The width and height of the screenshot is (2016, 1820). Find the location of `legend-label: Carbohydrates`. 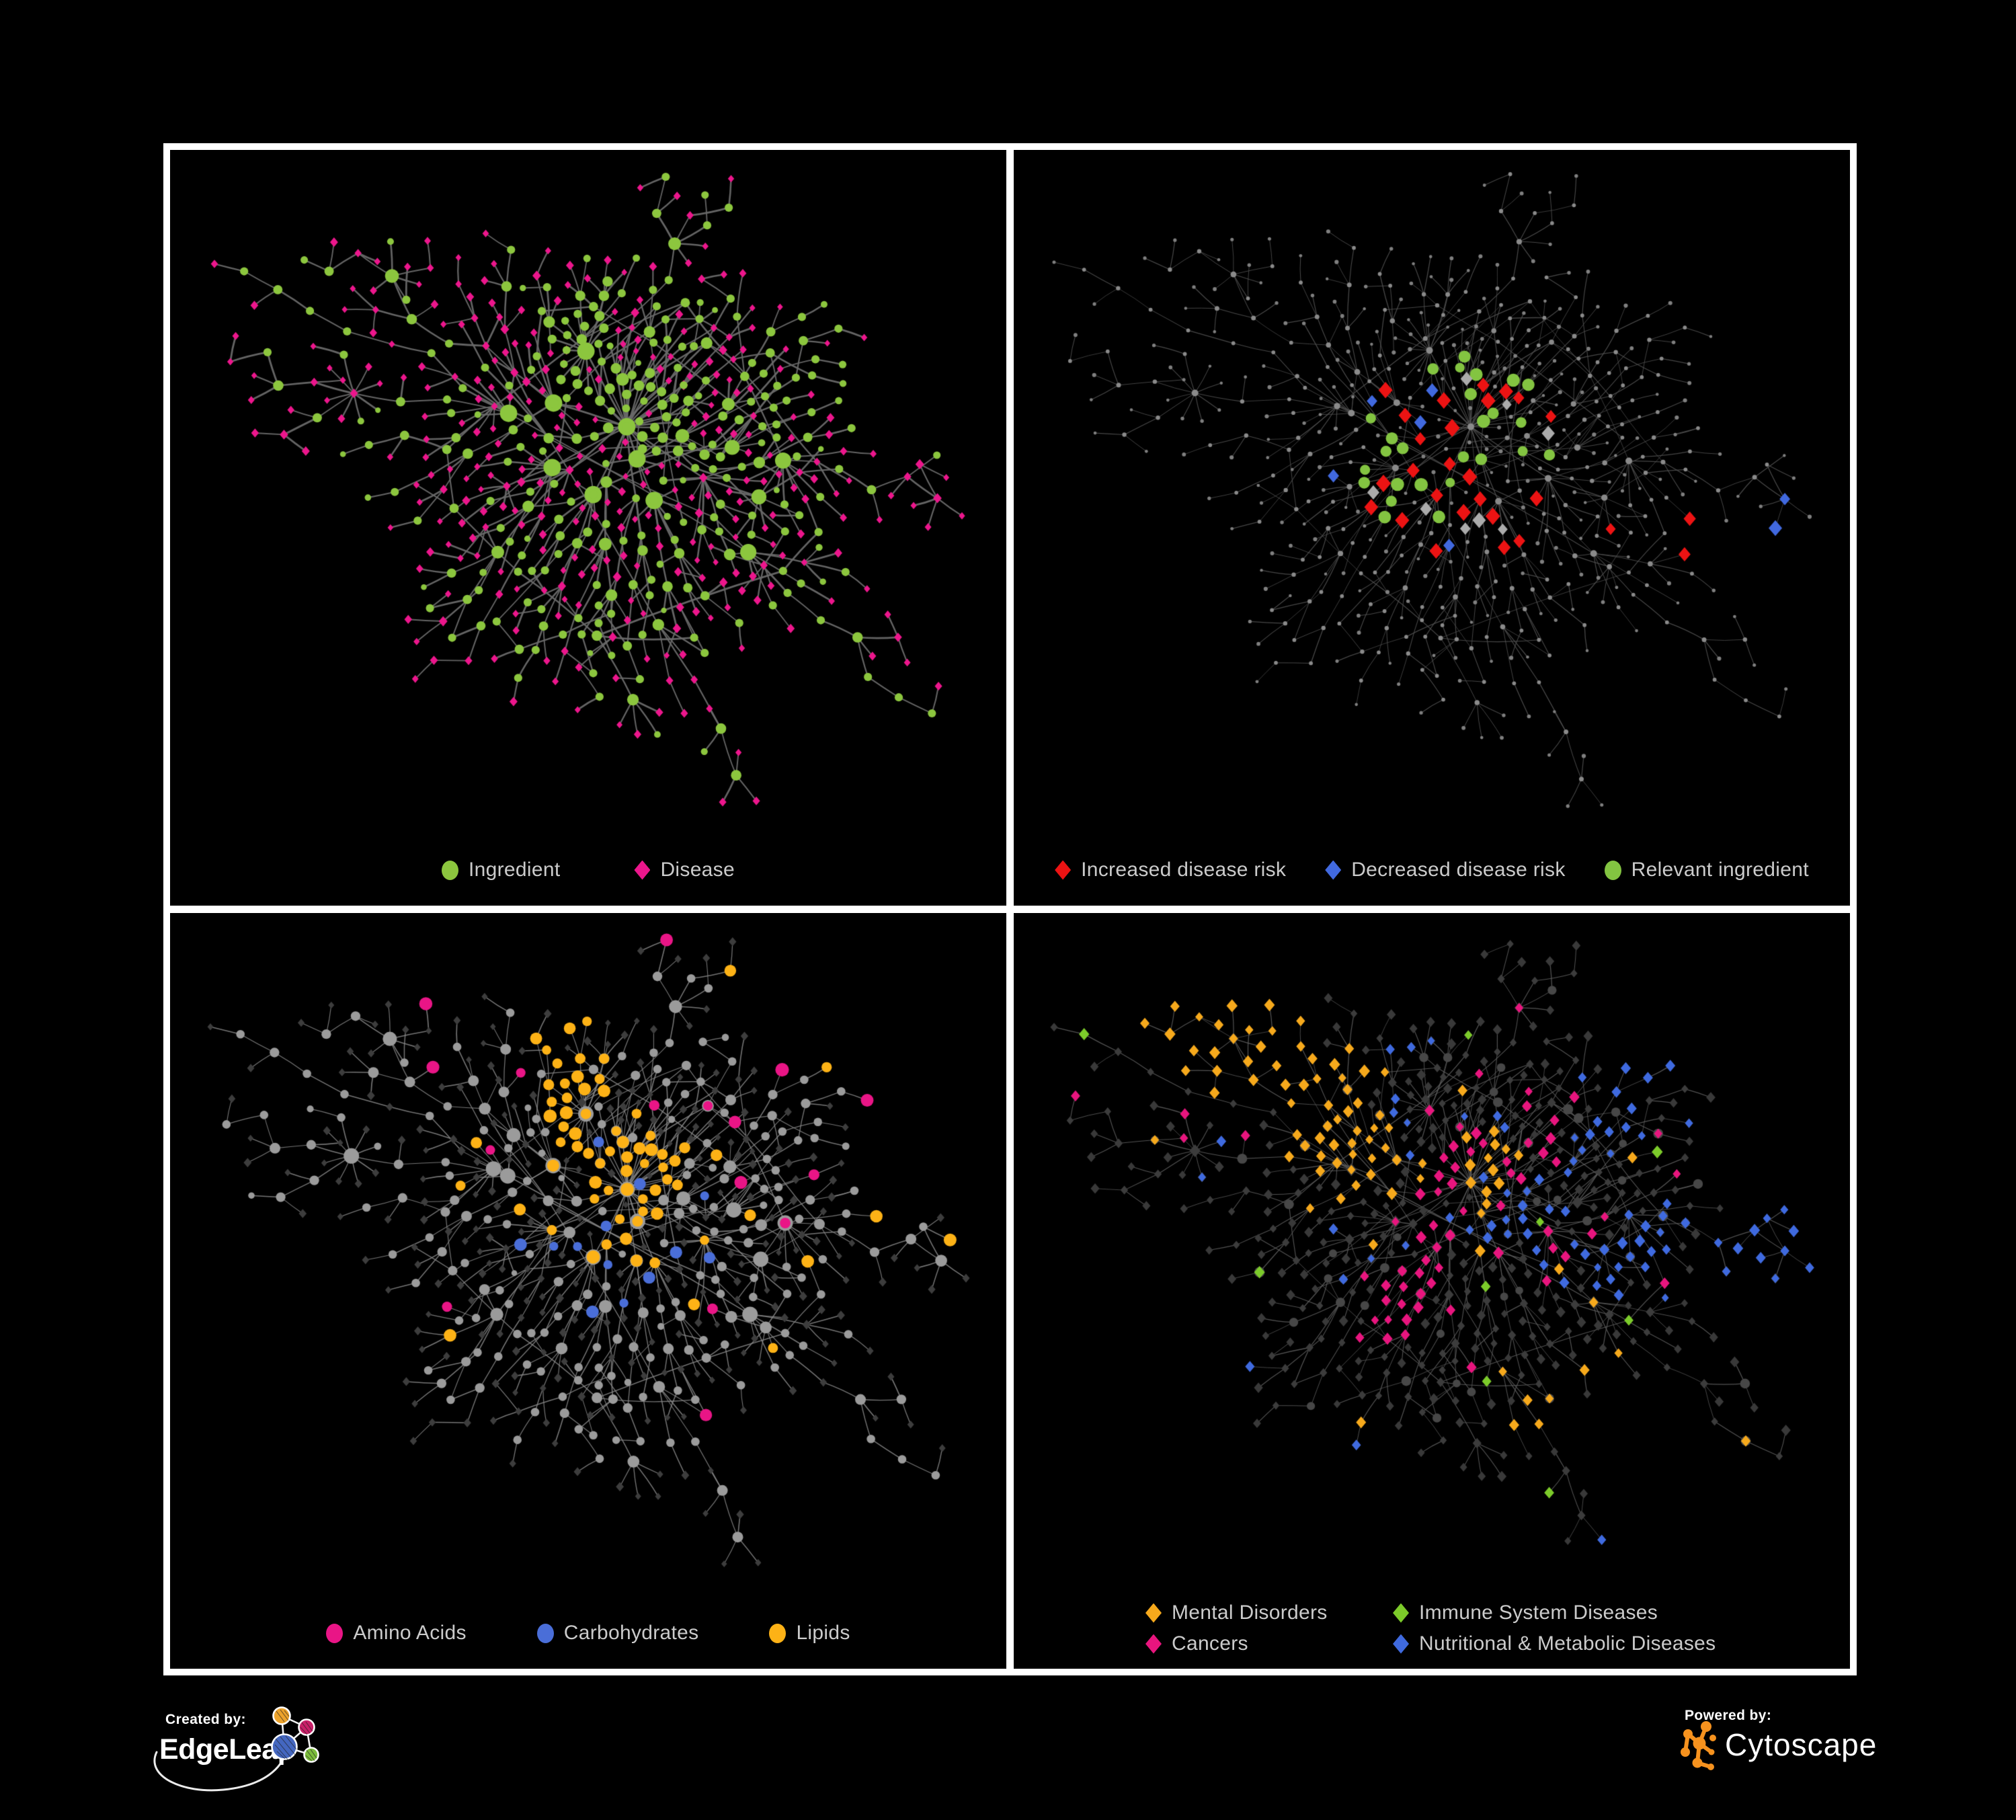

legend-label: Carbohydrates is located at coordinates (631, 1633).